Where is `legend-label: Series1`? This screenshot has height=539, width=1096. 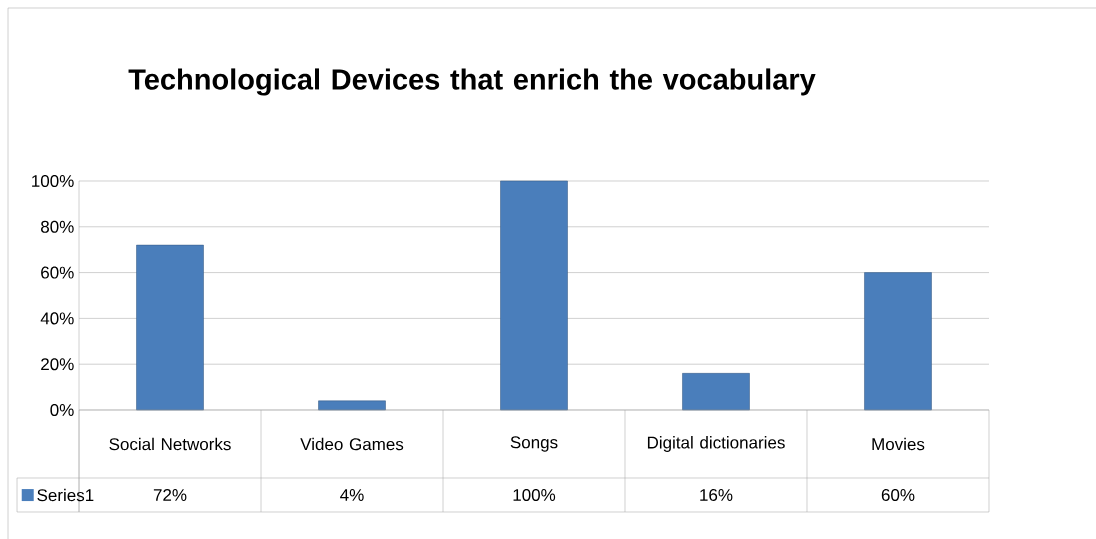 legend-label: Series1 is located at coordinates (65, 495).